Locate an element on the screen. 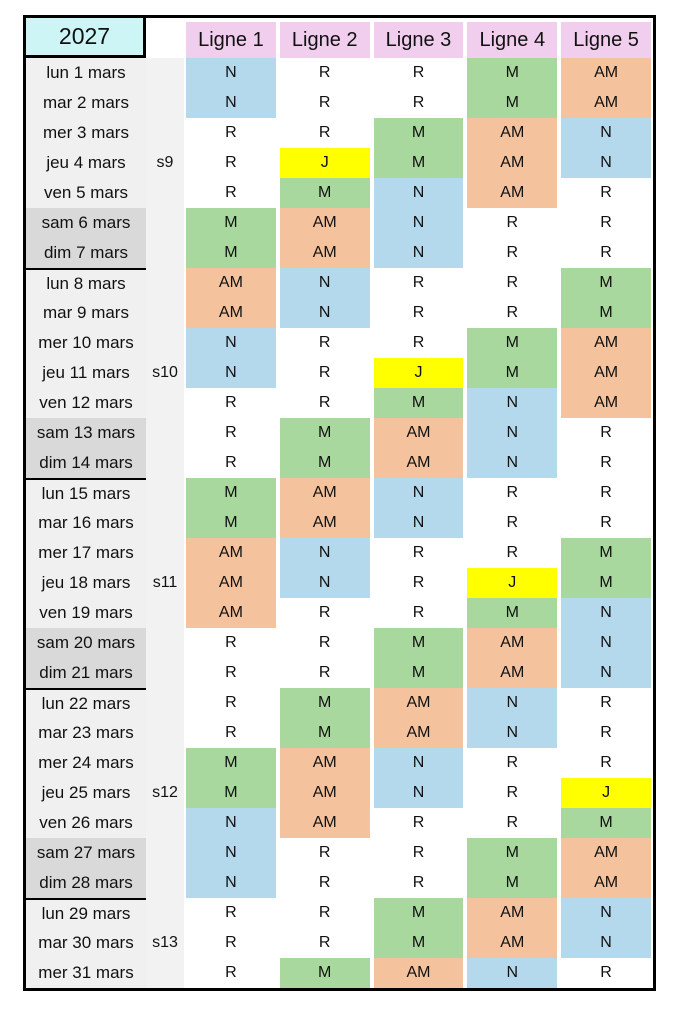 This screenshot has height=1013, width=683. date-cell: mer 31 mars is located at coordinates (86, 973).